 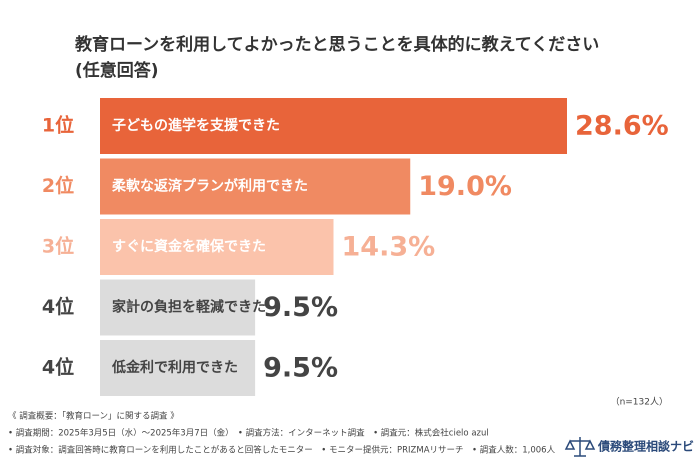 What do you see at coordinates (58, 125) in the screenshot?
I see `rank-label: 1位` at bounding box center [58, 125].